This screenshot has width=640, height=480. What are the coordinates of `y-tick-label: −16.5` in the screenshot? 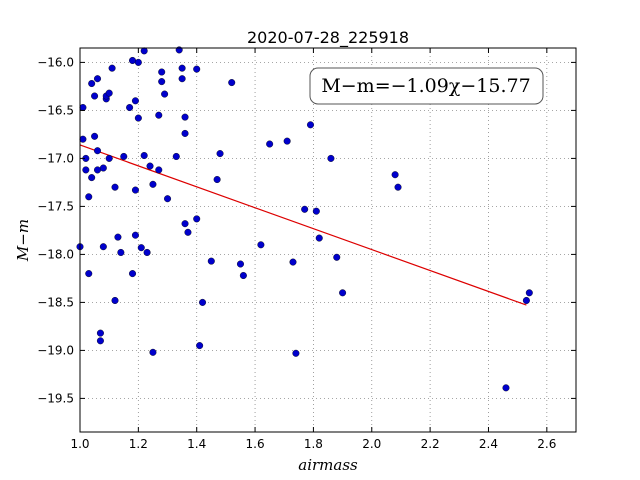 It's located at (55, 110).